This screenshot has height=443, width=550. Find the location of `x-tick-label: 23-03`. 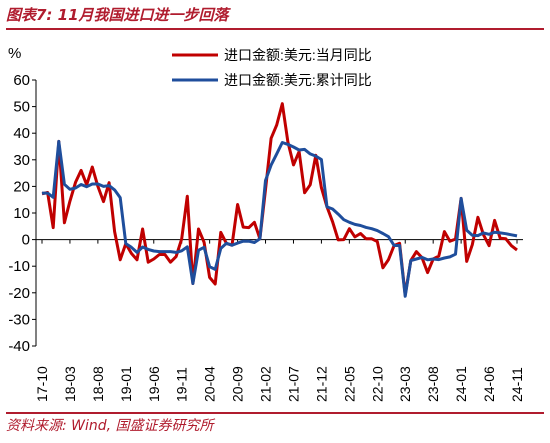

x-tick-label: 23-03 is located at coordinates (405, 384).